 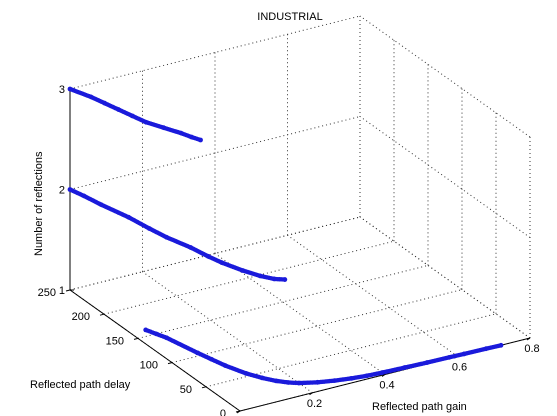 I want to click on z-tick-label: 1, so click(x=62, y=291).